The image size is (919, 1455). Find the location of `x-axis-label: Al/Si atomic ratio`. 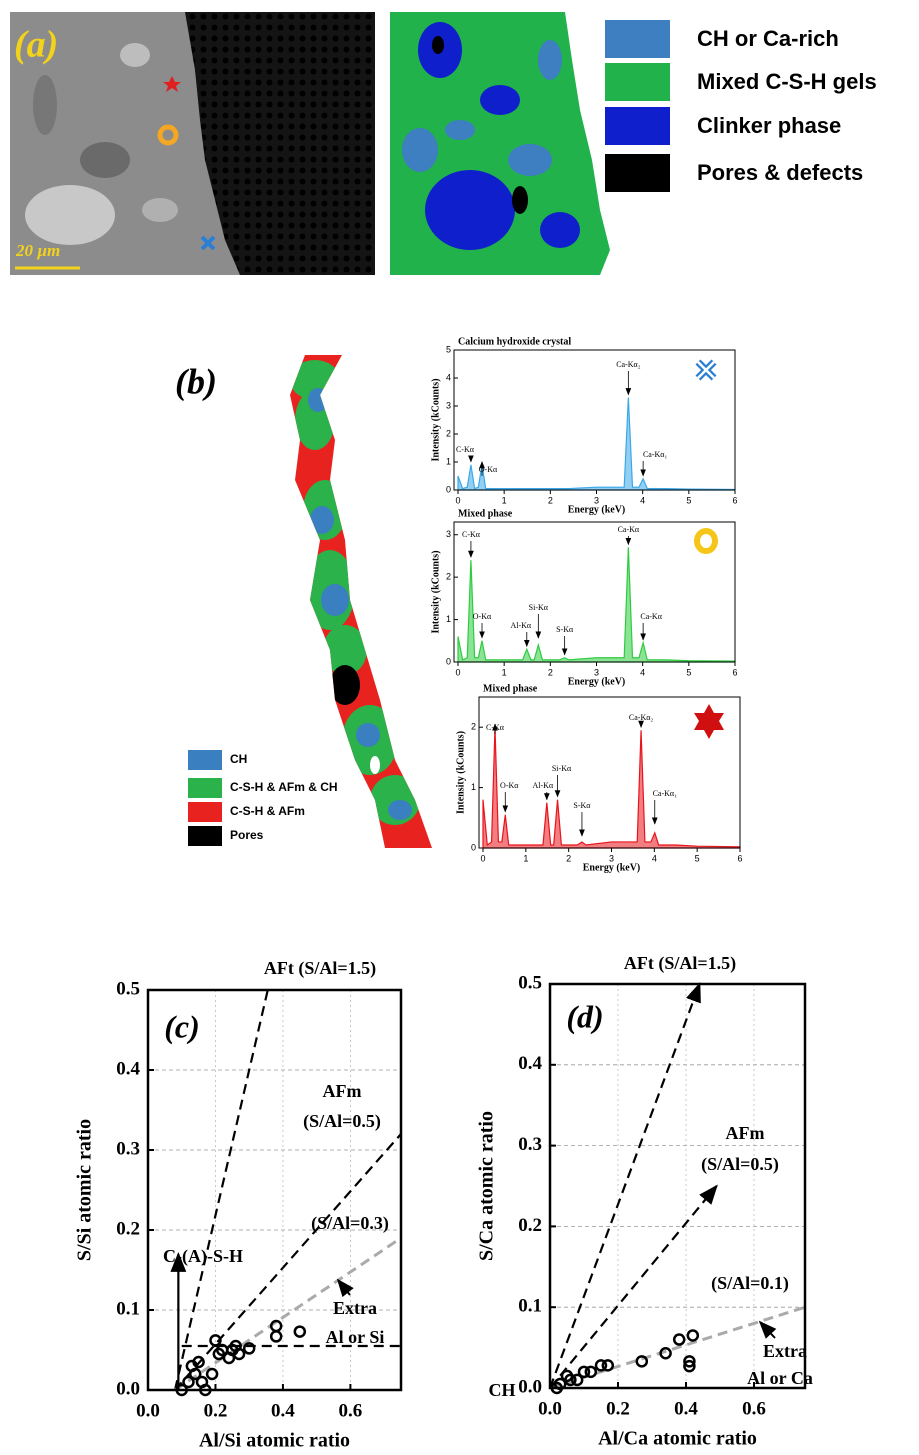

x-axis-label: Al/Si atomic ratio is located at coordinates (274, 1441).